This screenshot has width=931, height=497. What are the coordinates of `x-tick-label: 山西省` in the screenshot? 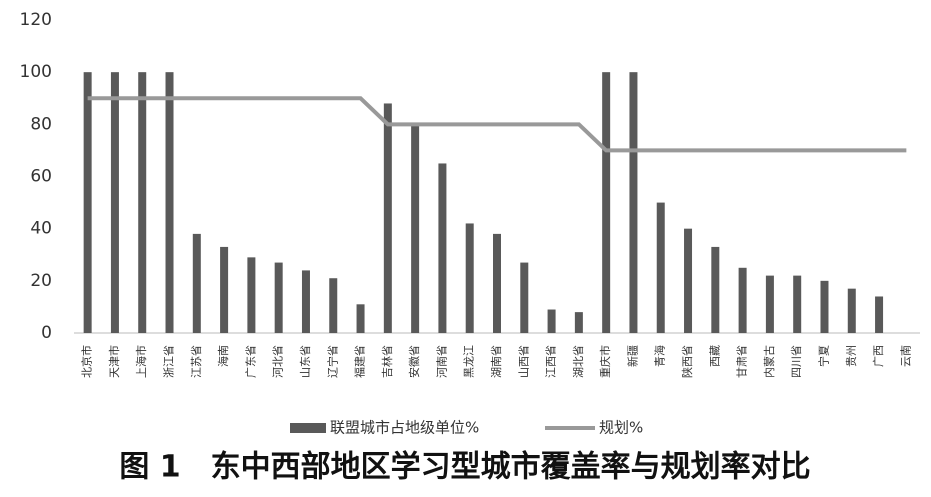 It's located at (523, 361).